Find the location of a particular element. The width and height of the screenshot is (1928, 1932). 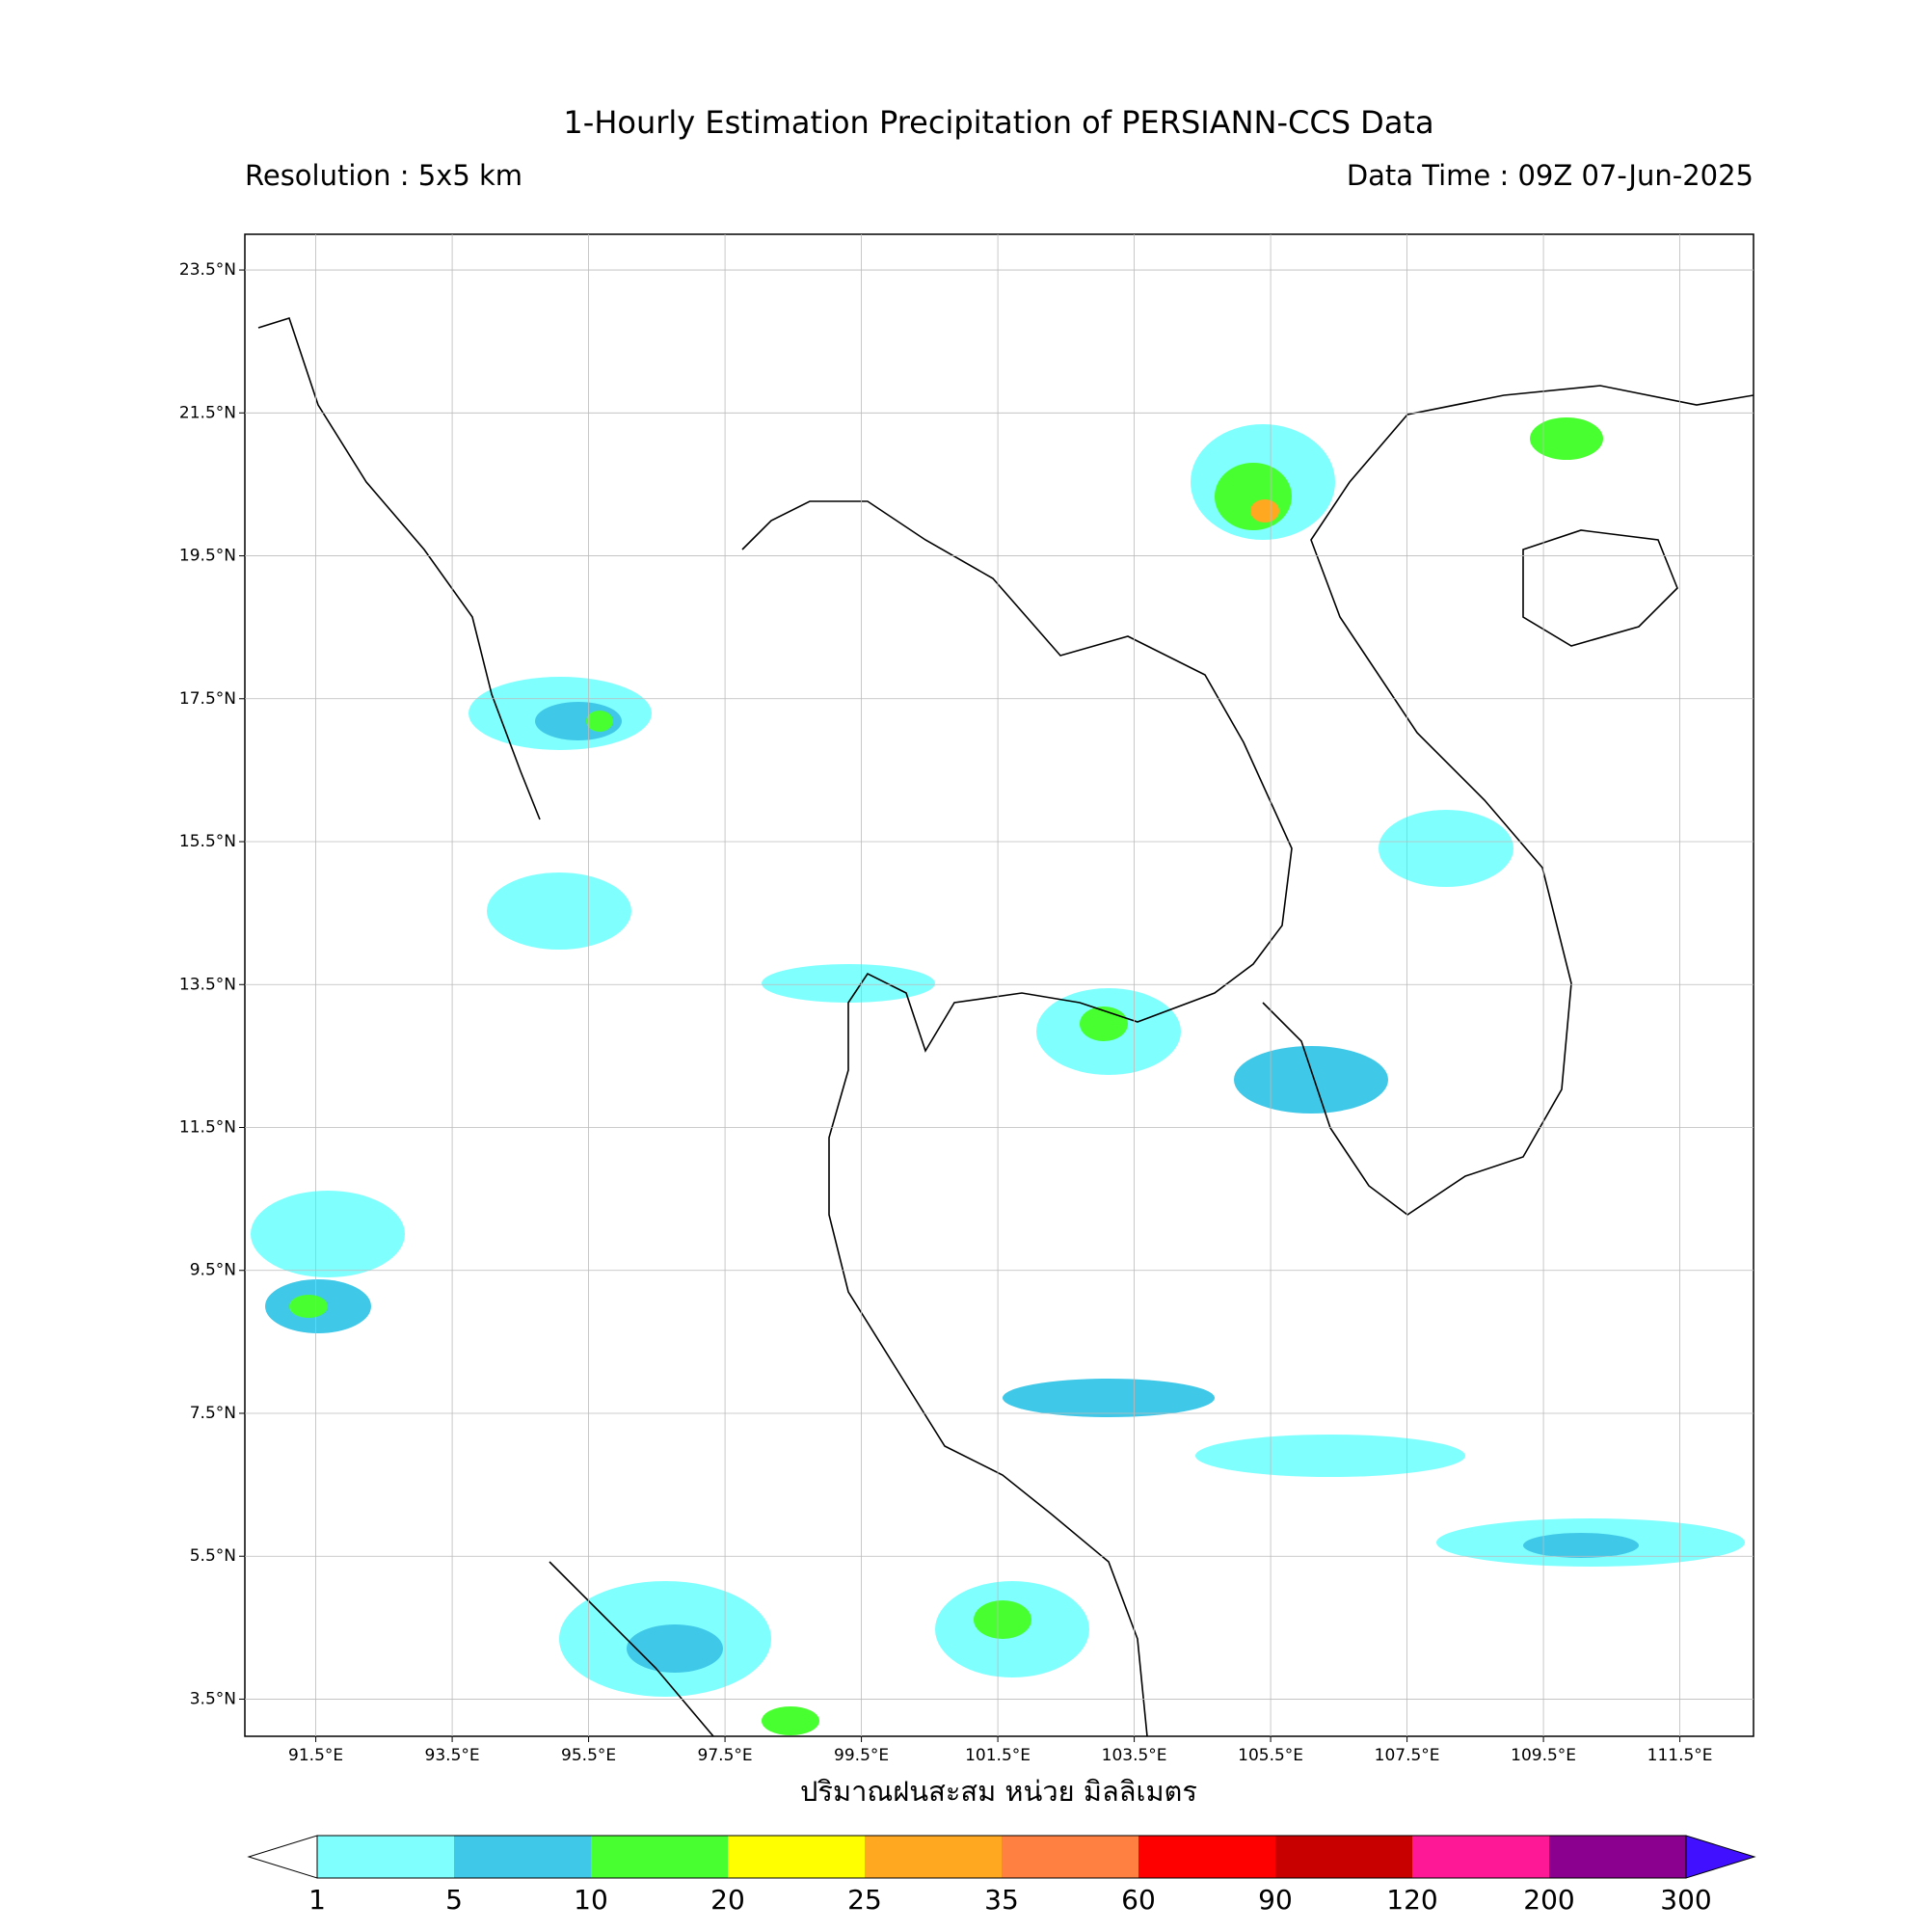

lon-tick-label: 99.5°E is located at coordinates (862, 1756).